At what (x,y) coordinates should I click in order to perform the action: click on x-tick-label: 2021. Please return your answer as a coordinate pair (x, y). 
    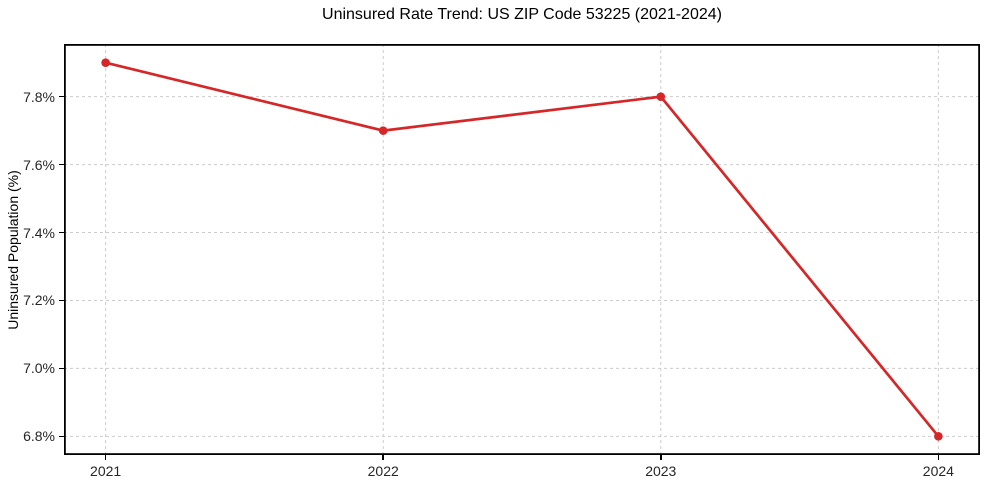
    Looking at the image, I should click on (106, 471).